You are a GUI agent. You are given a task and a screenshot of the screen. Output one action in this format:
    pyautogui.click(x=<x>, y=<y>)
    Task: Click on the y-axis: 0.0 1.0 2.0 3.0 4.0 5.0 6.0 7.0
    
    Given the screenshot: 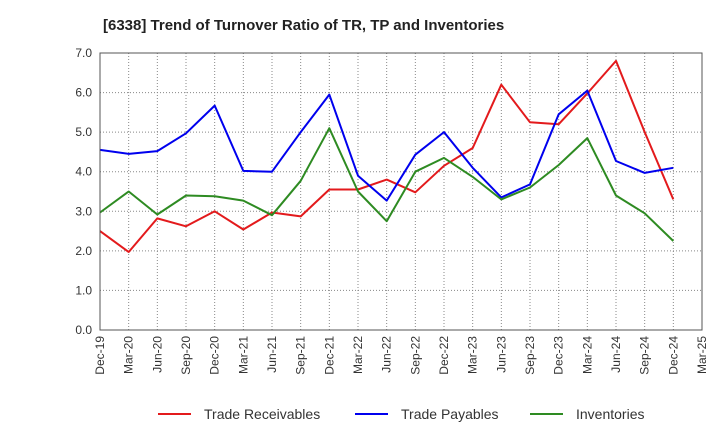 What is the action you would take?
    pyautogui.click(x=83, y=191)
    